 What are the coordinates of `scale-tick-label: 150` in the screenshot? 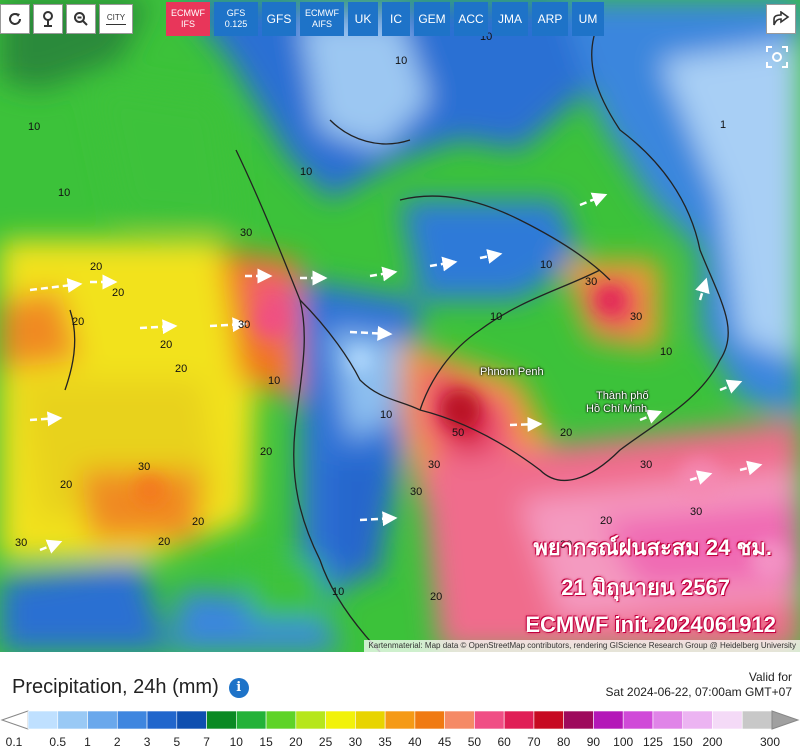 It's located at (682, 742).